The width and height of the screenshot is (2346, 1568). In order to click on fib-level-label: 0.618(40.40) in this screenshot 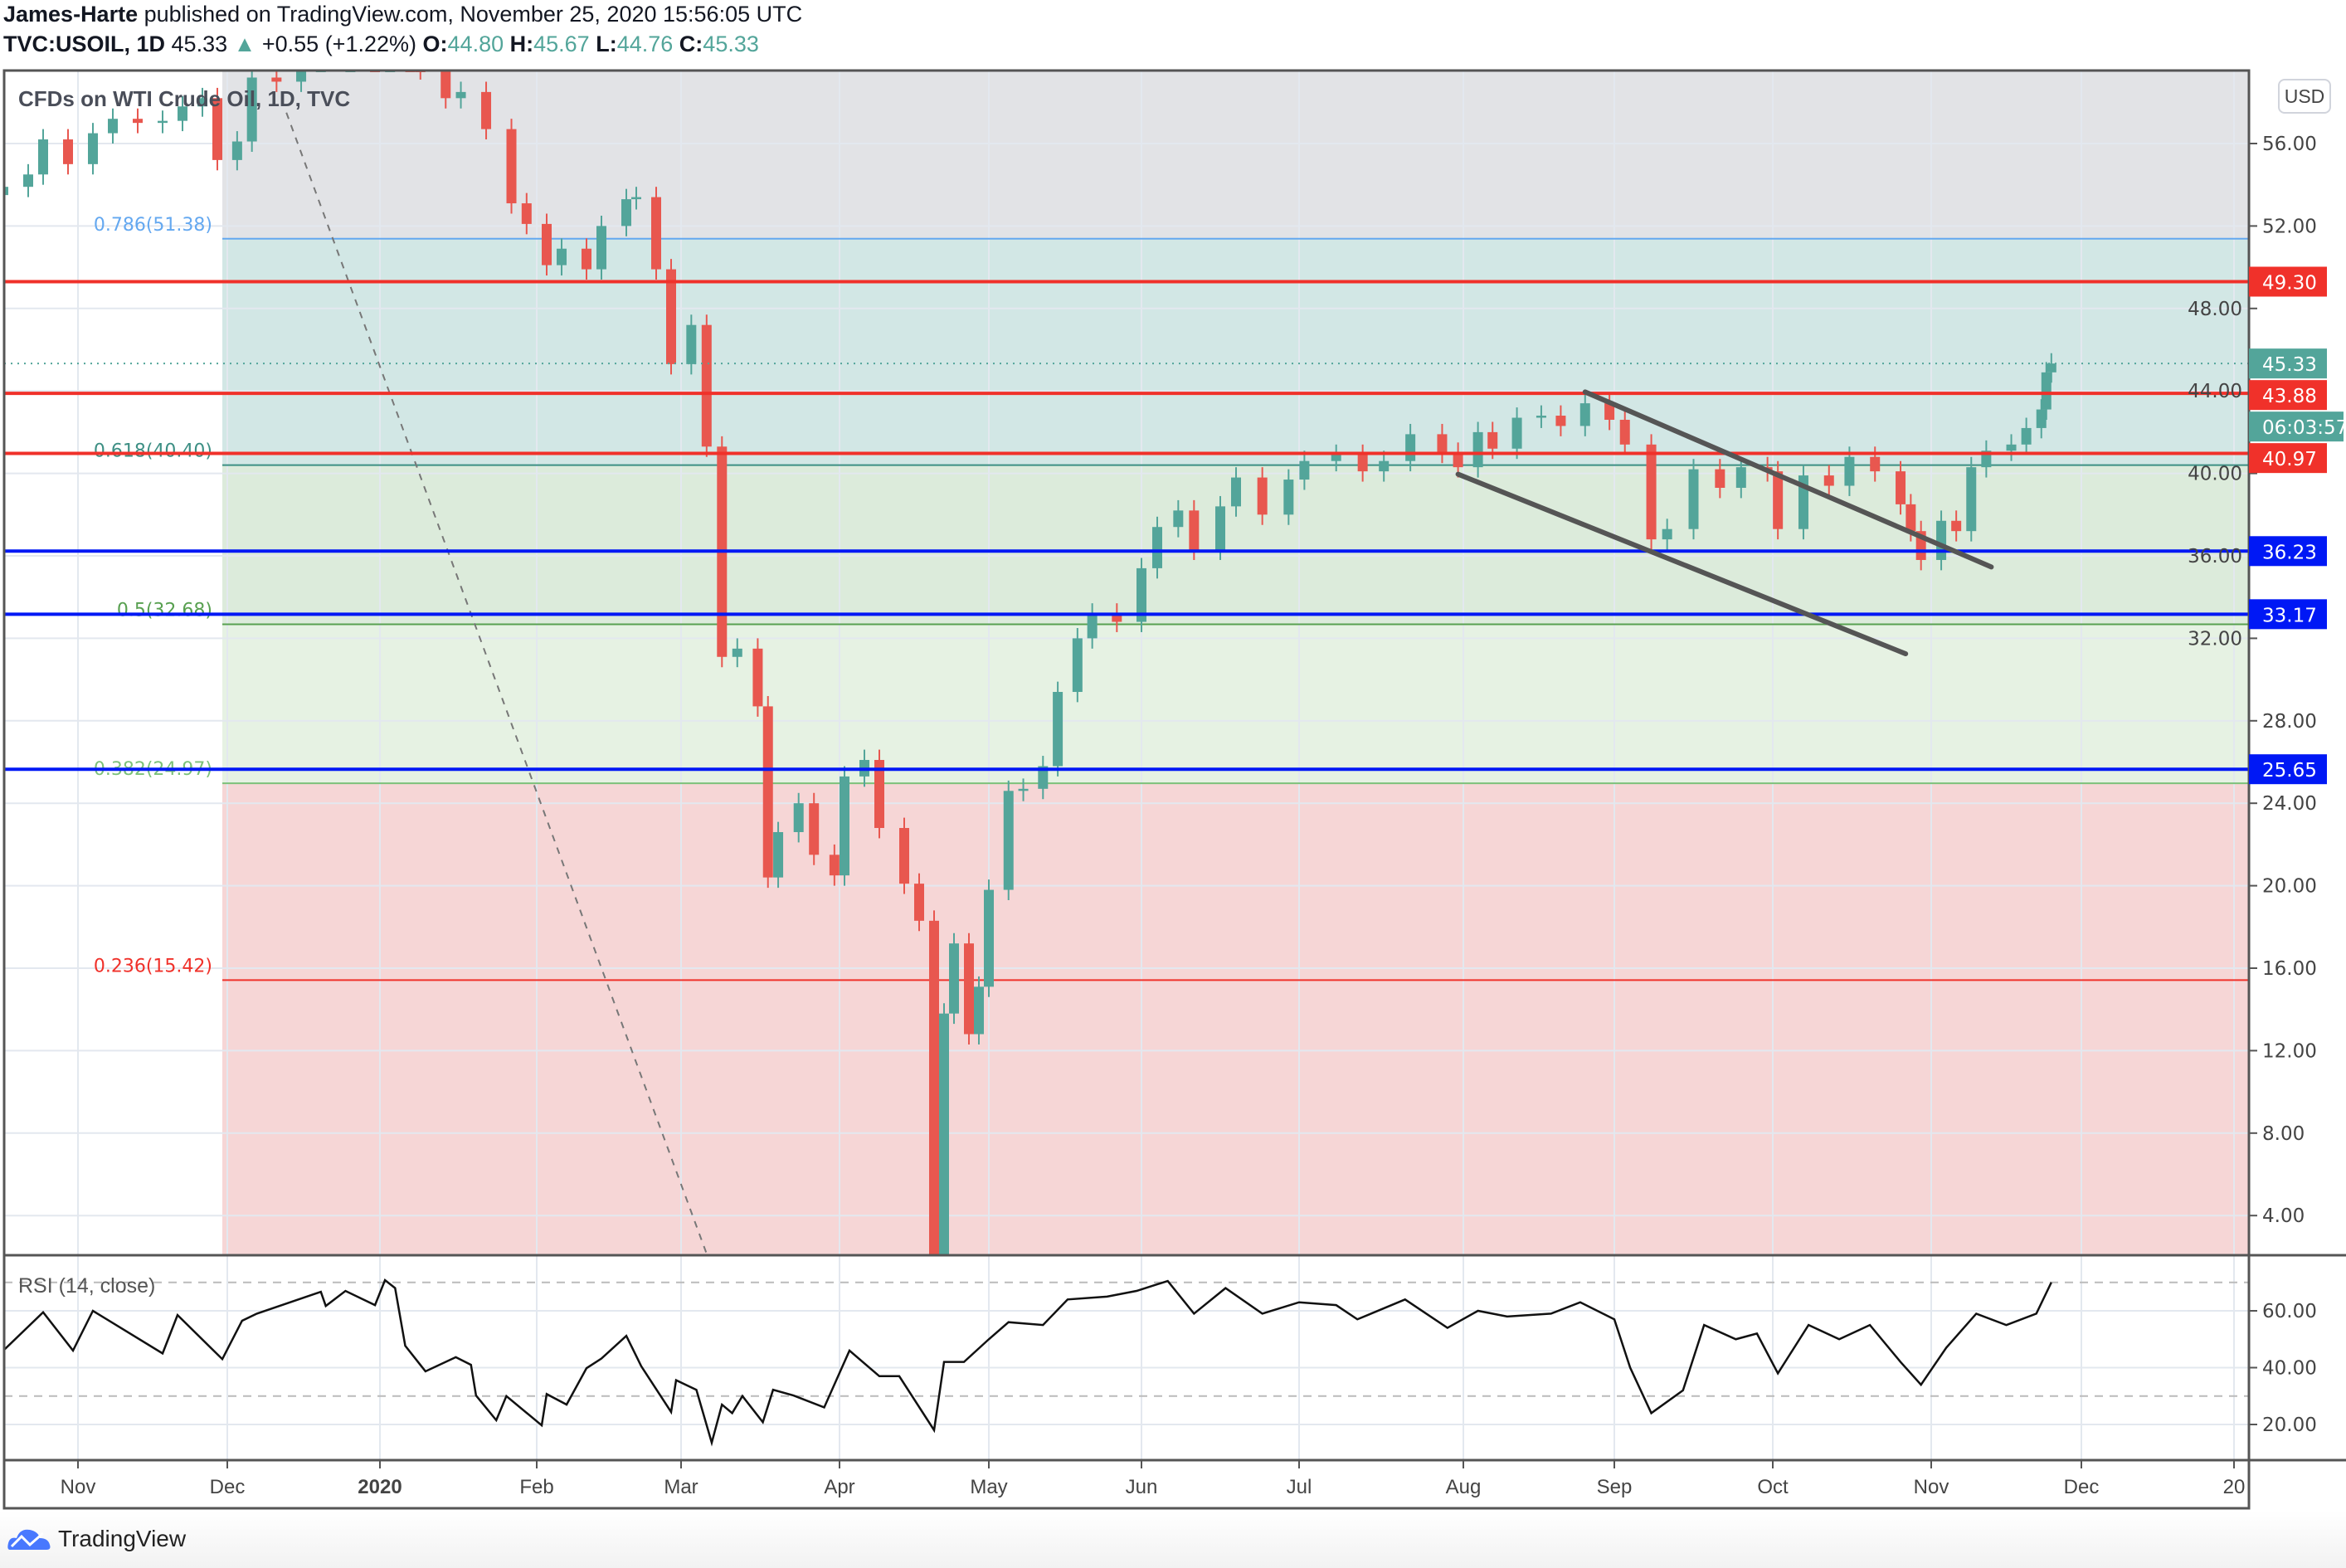, I will do `click(153, 451)`.